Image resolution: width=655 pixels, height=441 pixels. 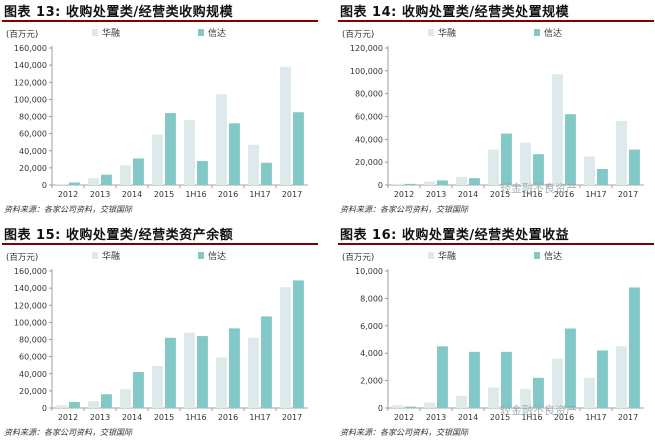 What do you see at coordinates (371, 381) in the screenshot?
I see `y-tick-label: 2,000` at bounding box center [371, 381].